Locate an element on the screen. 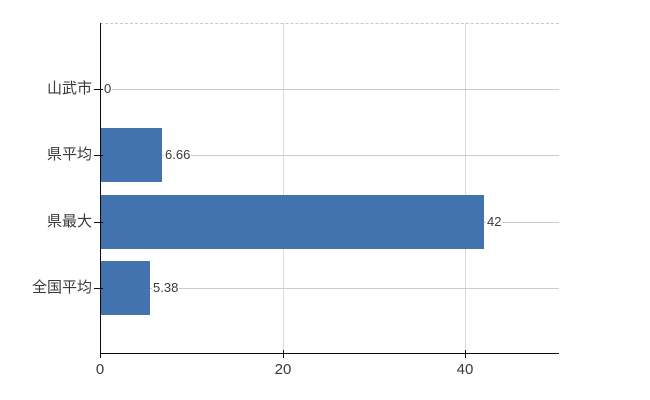 This screenshot has width=650, height=400. category-label: 山武市 is located at coordinates (69, 88).